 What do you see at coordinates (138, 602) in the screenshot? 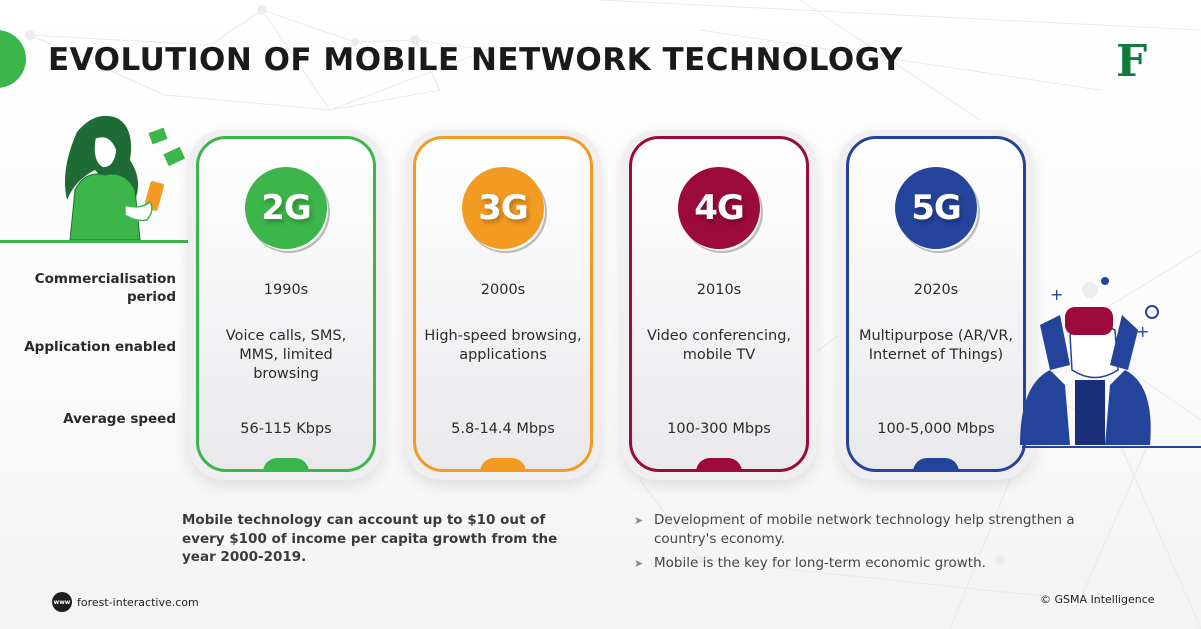
I see `website-text: forest-interactive.com` at bounding box center [138, 602].